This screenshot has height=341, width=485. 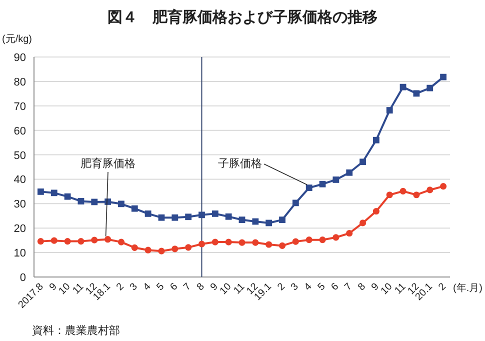 I want to click on text: 子豚価格, so click(x=240, y=164).